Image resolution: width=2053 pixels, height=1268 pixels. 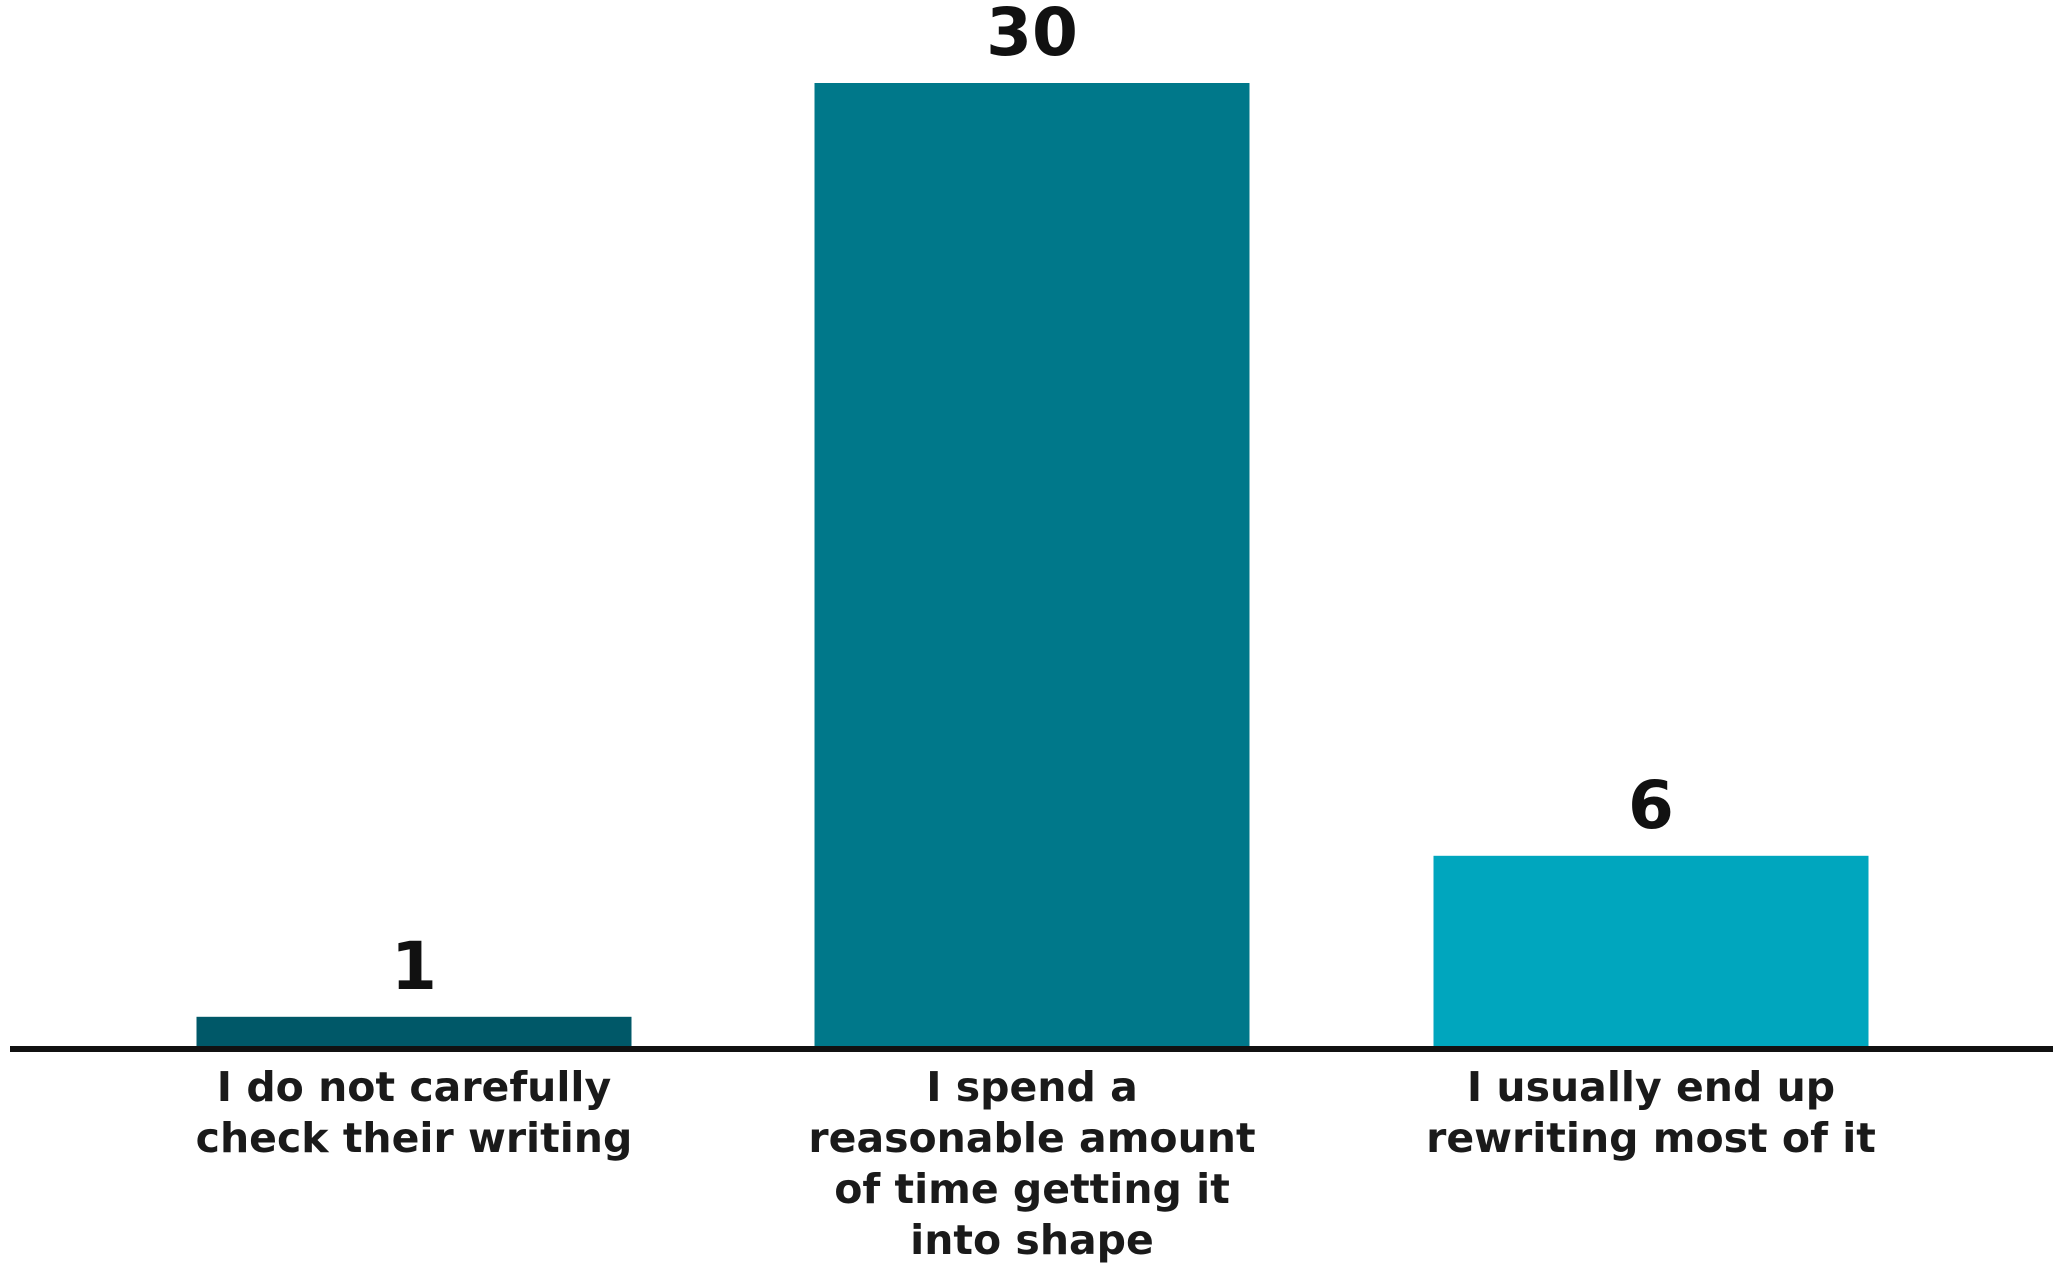 I want to click on value-label-1: 1, so click(x=414, y=966).